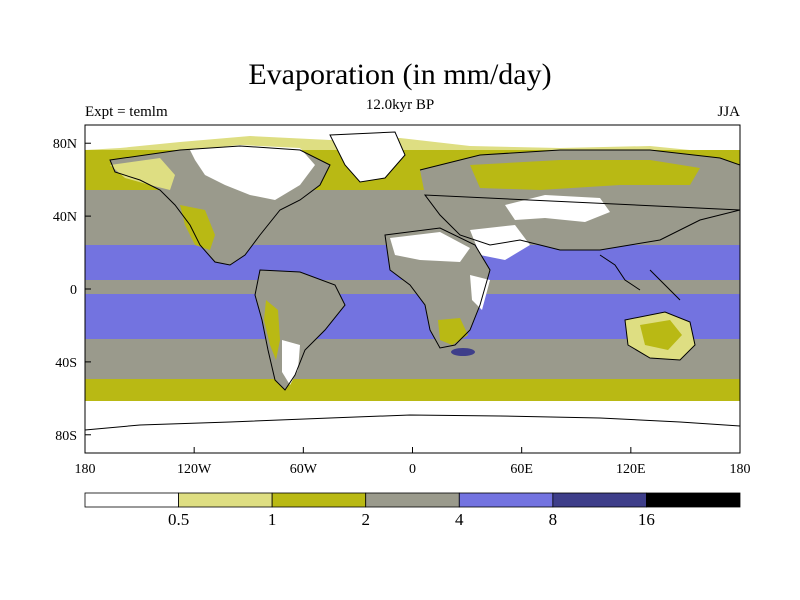 This screenshot has width=800, height=600. I want to click on region-greenland, so click(367, 157).